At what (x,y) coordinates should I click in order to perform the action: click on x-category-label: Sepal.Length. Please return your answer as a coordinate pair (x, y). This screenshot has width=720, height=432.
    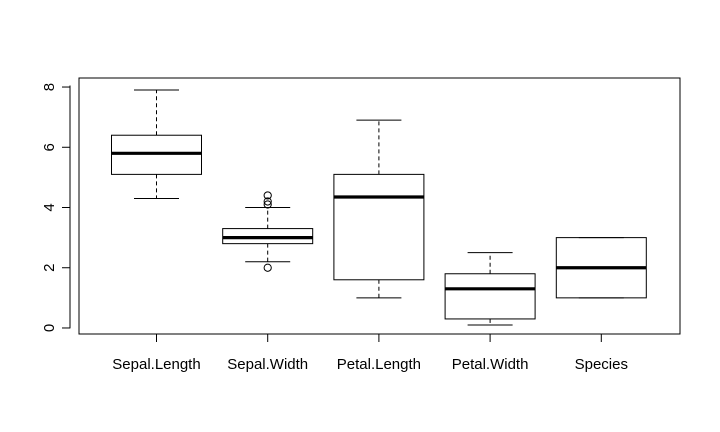
    Looking at the image, I should click on (156, 364).